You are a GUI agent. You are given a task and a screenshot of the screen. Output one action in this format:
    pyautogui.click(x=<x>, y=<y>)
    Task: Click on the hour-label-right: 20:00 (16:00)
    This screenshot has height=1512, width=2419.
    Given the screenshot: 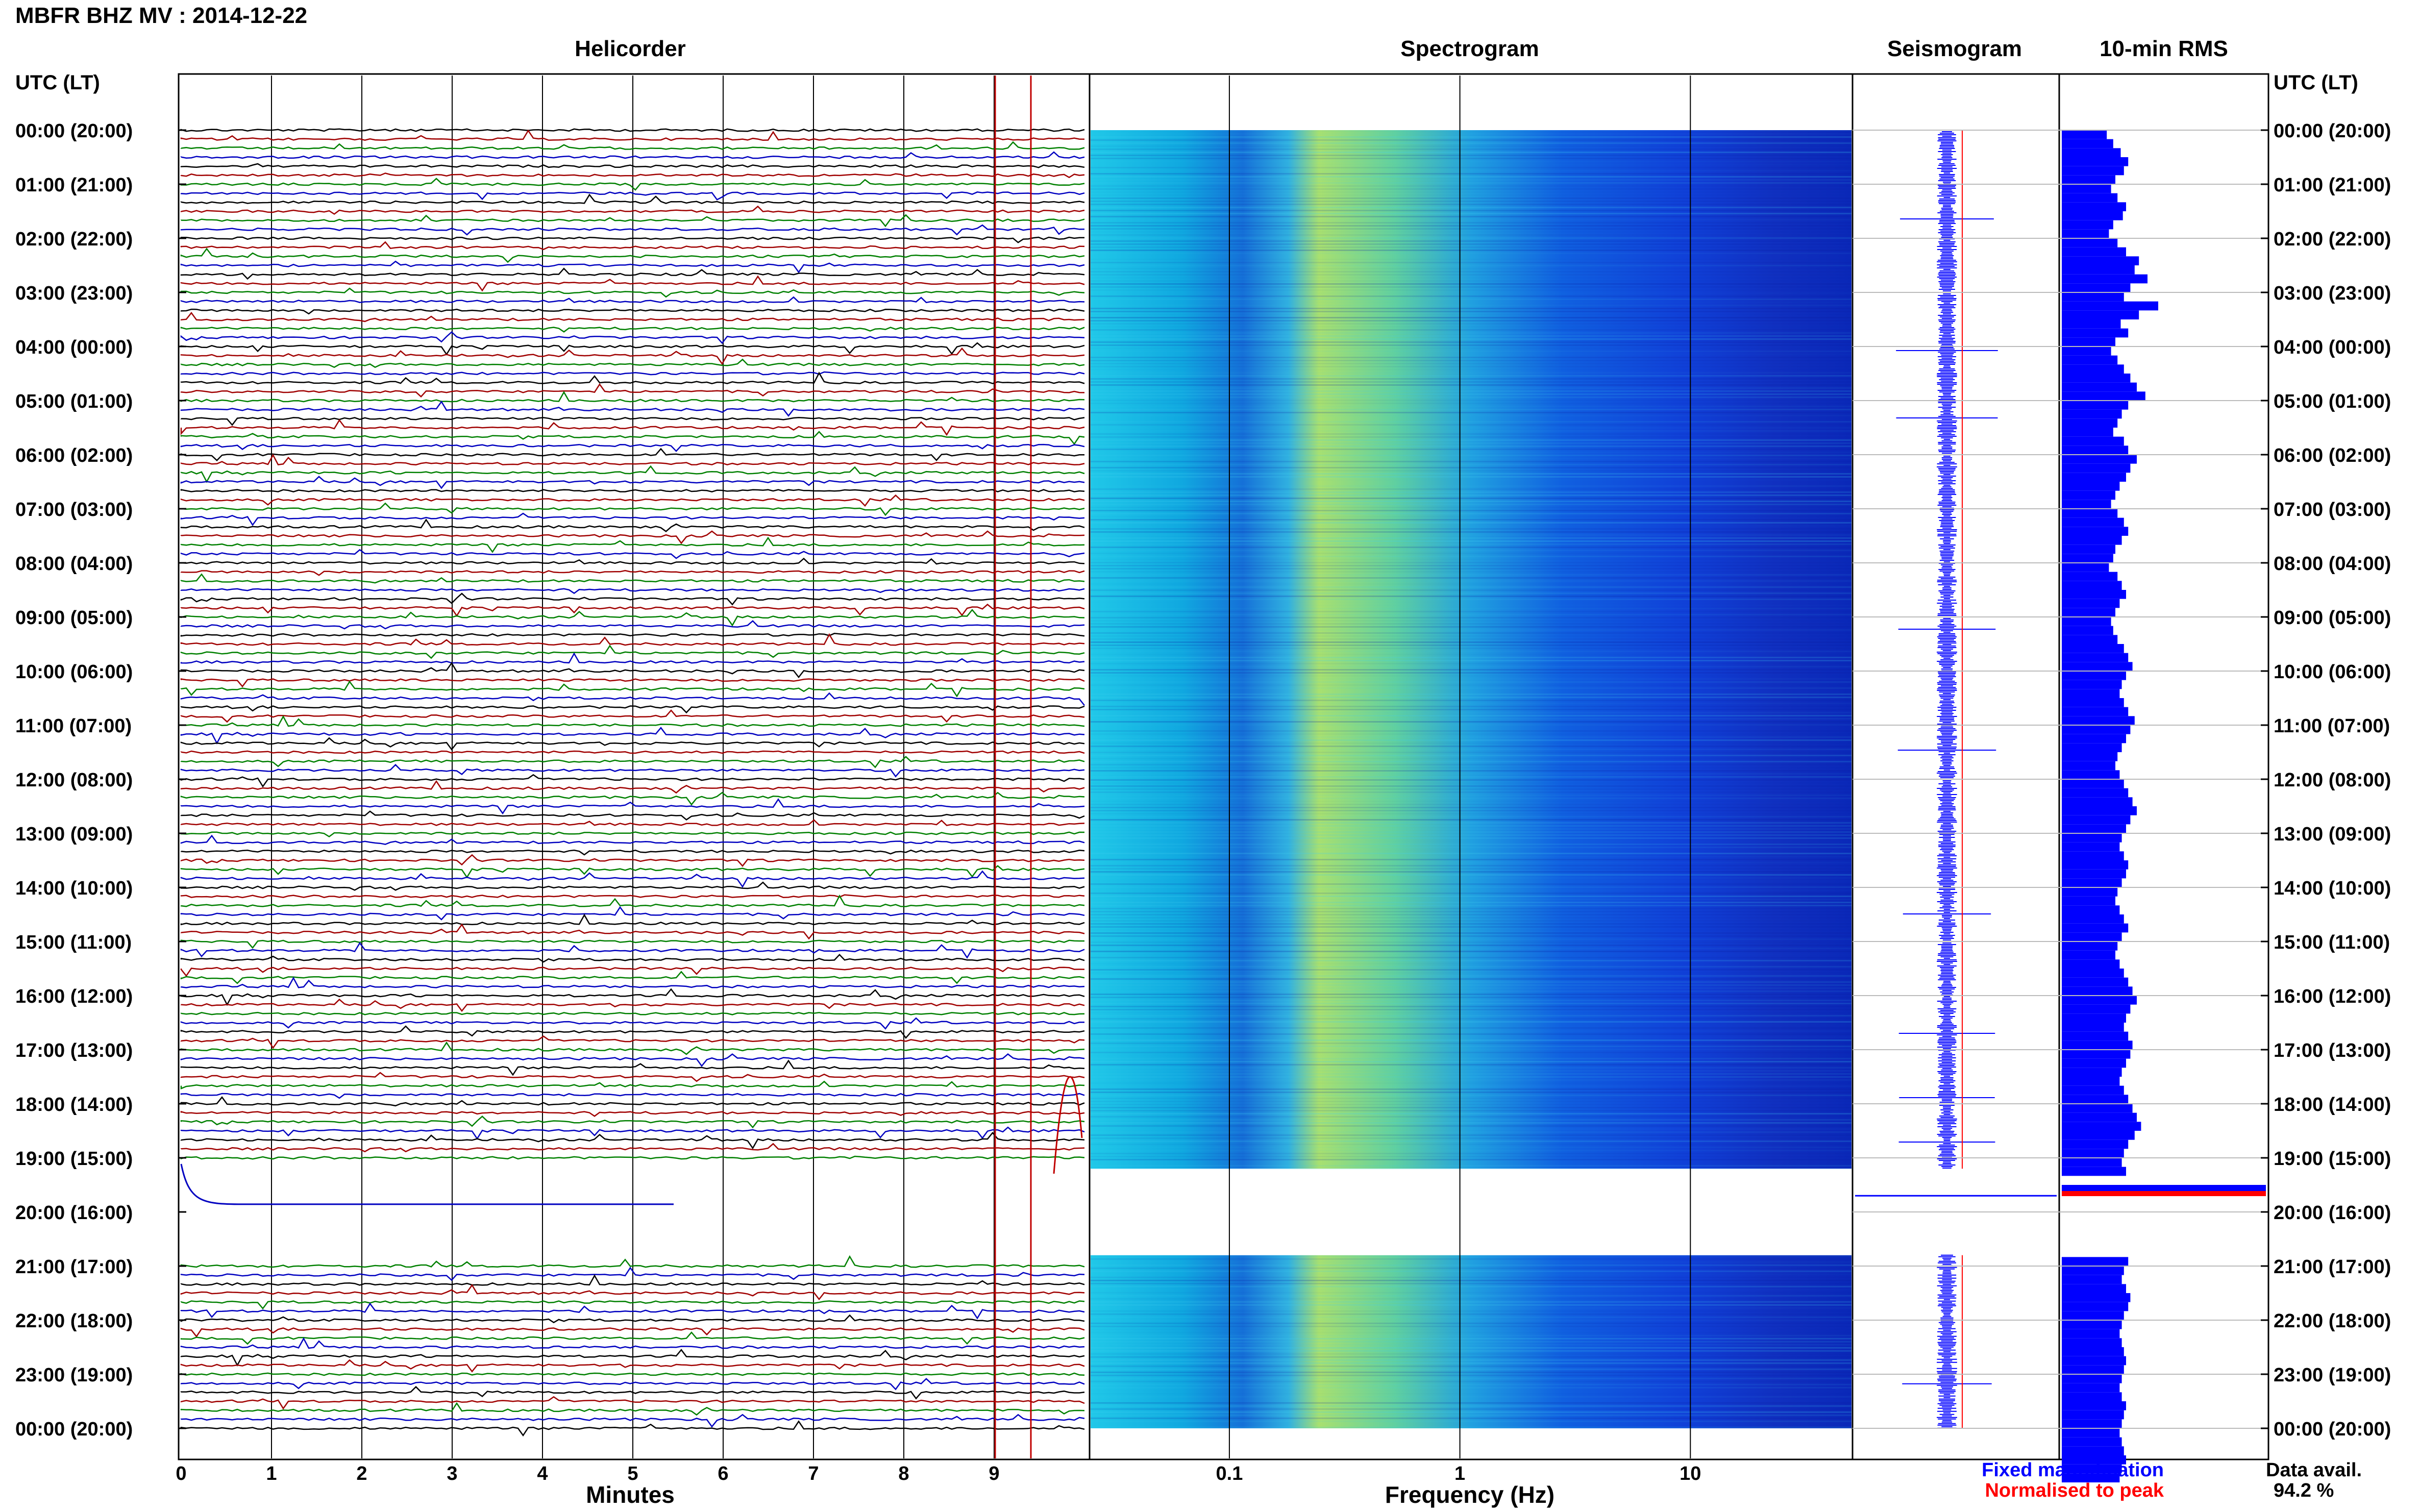 What is the action you would take?
    pyautogui.click(x=2332, y=1213)
    